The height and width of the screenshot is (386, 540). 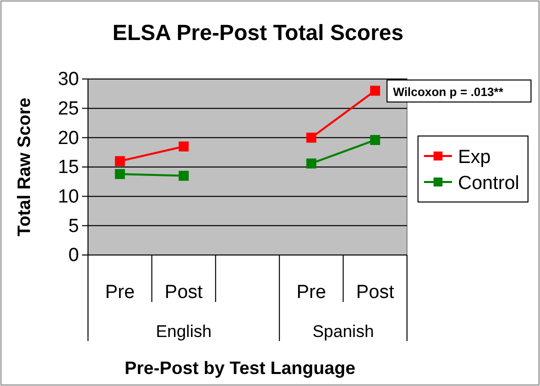 What do you see at coordinates (258, 32) in the screenshot?
I see `chart-title: ELSA Pre-Post Total Scores` at bounding box center [258, 32].